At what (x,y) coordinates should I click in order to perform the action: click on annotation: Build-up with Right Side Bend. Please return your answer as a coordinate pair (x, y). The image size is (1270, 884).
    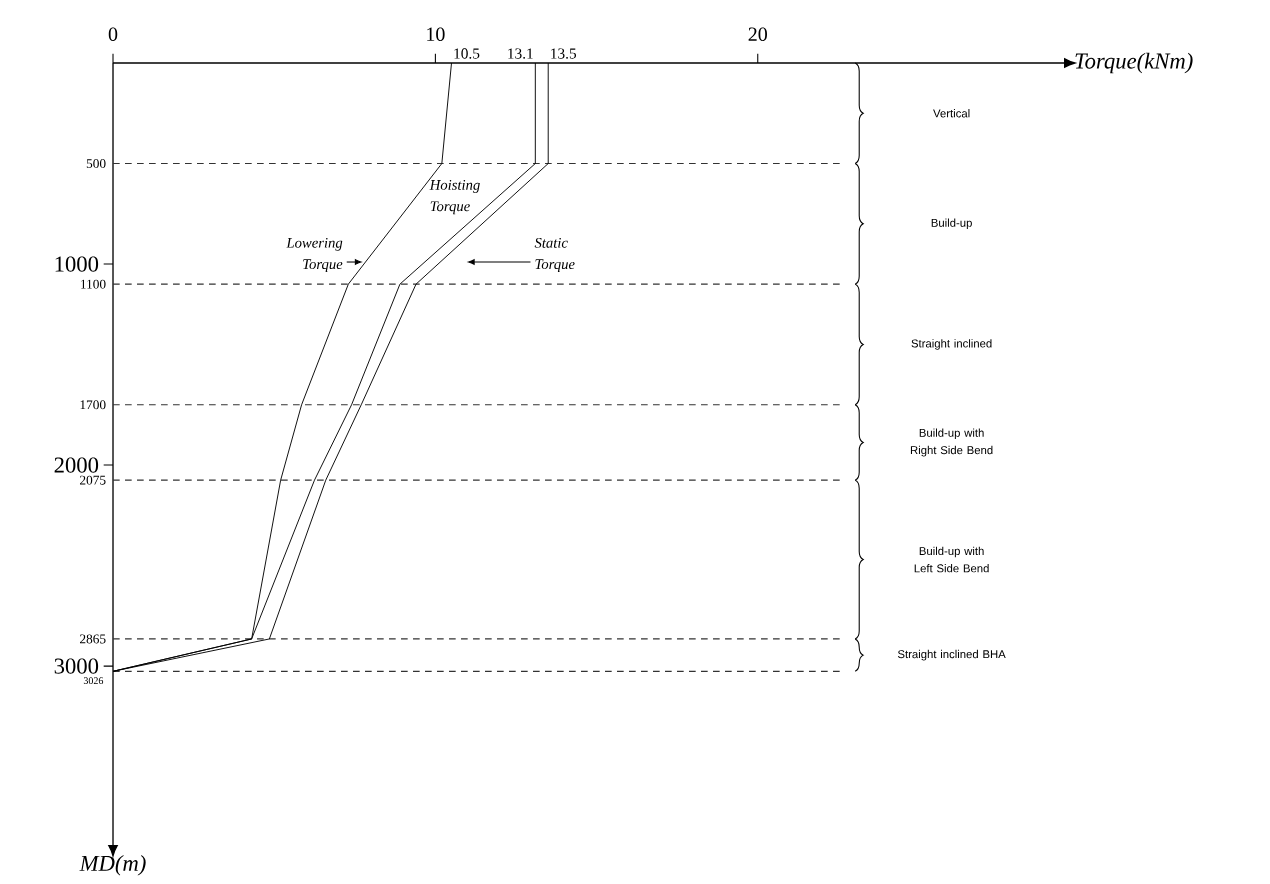
    Looking at the image, I should click on (951, 442).